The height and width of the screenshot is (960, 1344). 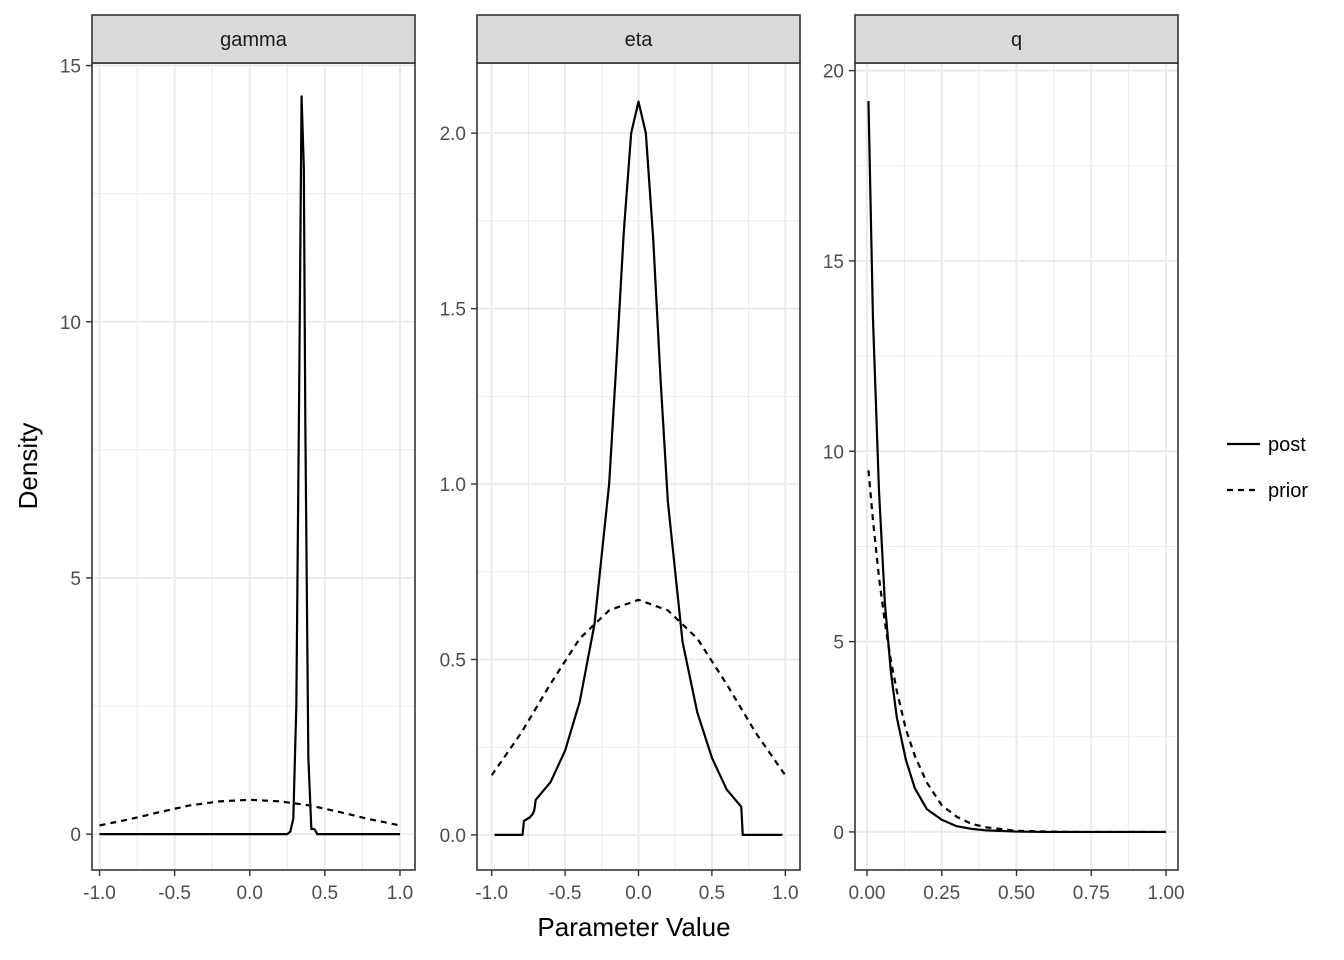 What do you see at coordinates (633, 927) in the screenshot?
I see `x-axis-title: Parameter Value` at bounding box center [633, 927].